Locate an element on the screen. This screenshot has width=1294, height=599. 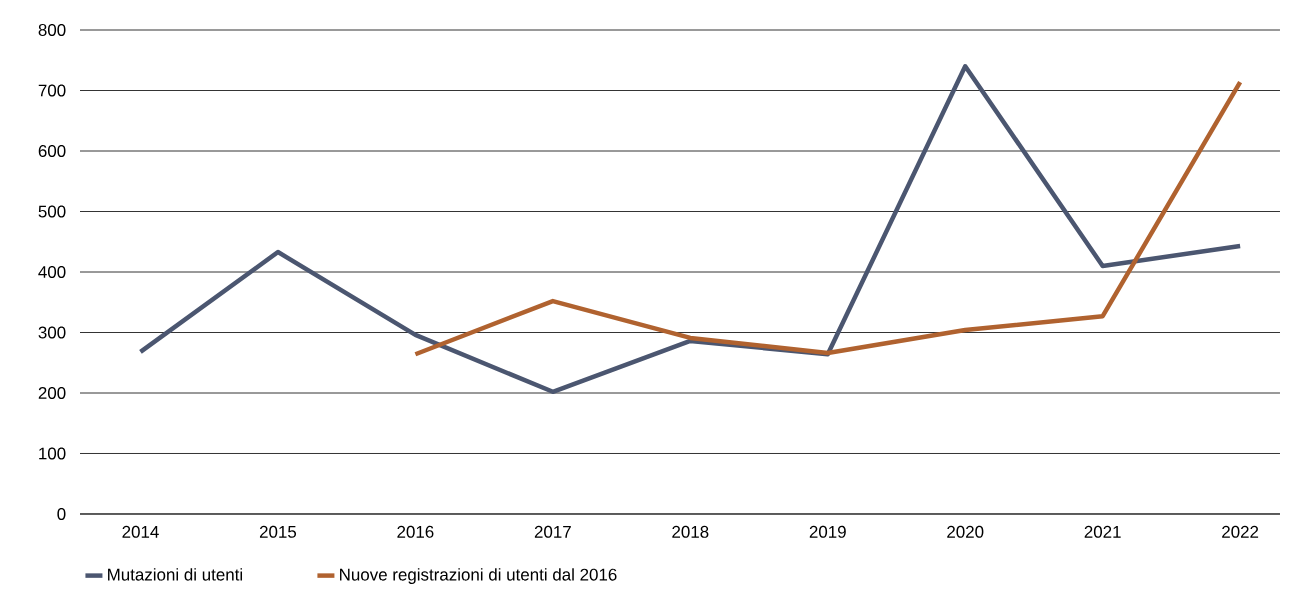
y-tick-label: 300 is located at coordinates (52, 332).